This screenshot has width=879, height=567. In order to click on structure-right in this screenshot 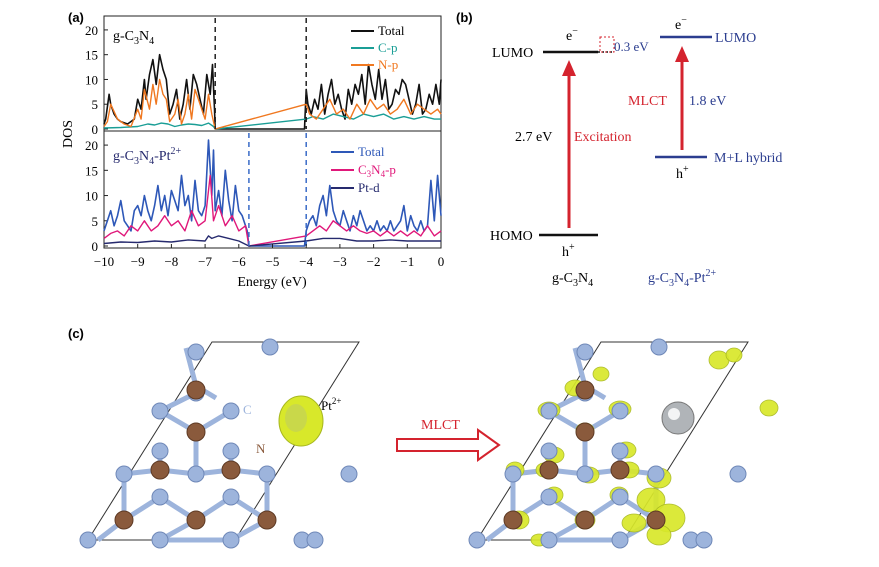, I will do `click(623, 443)`.